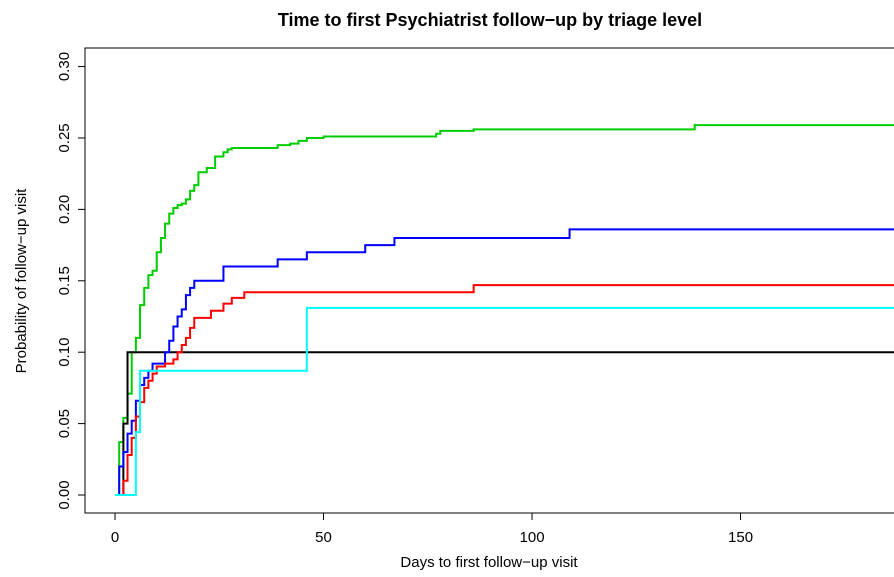 The image size is (894, 577). What do you see at coordinates (64, 280) in the screenshot?
I see `y-tick-label: 0.15` at bounding box center [64, 280].